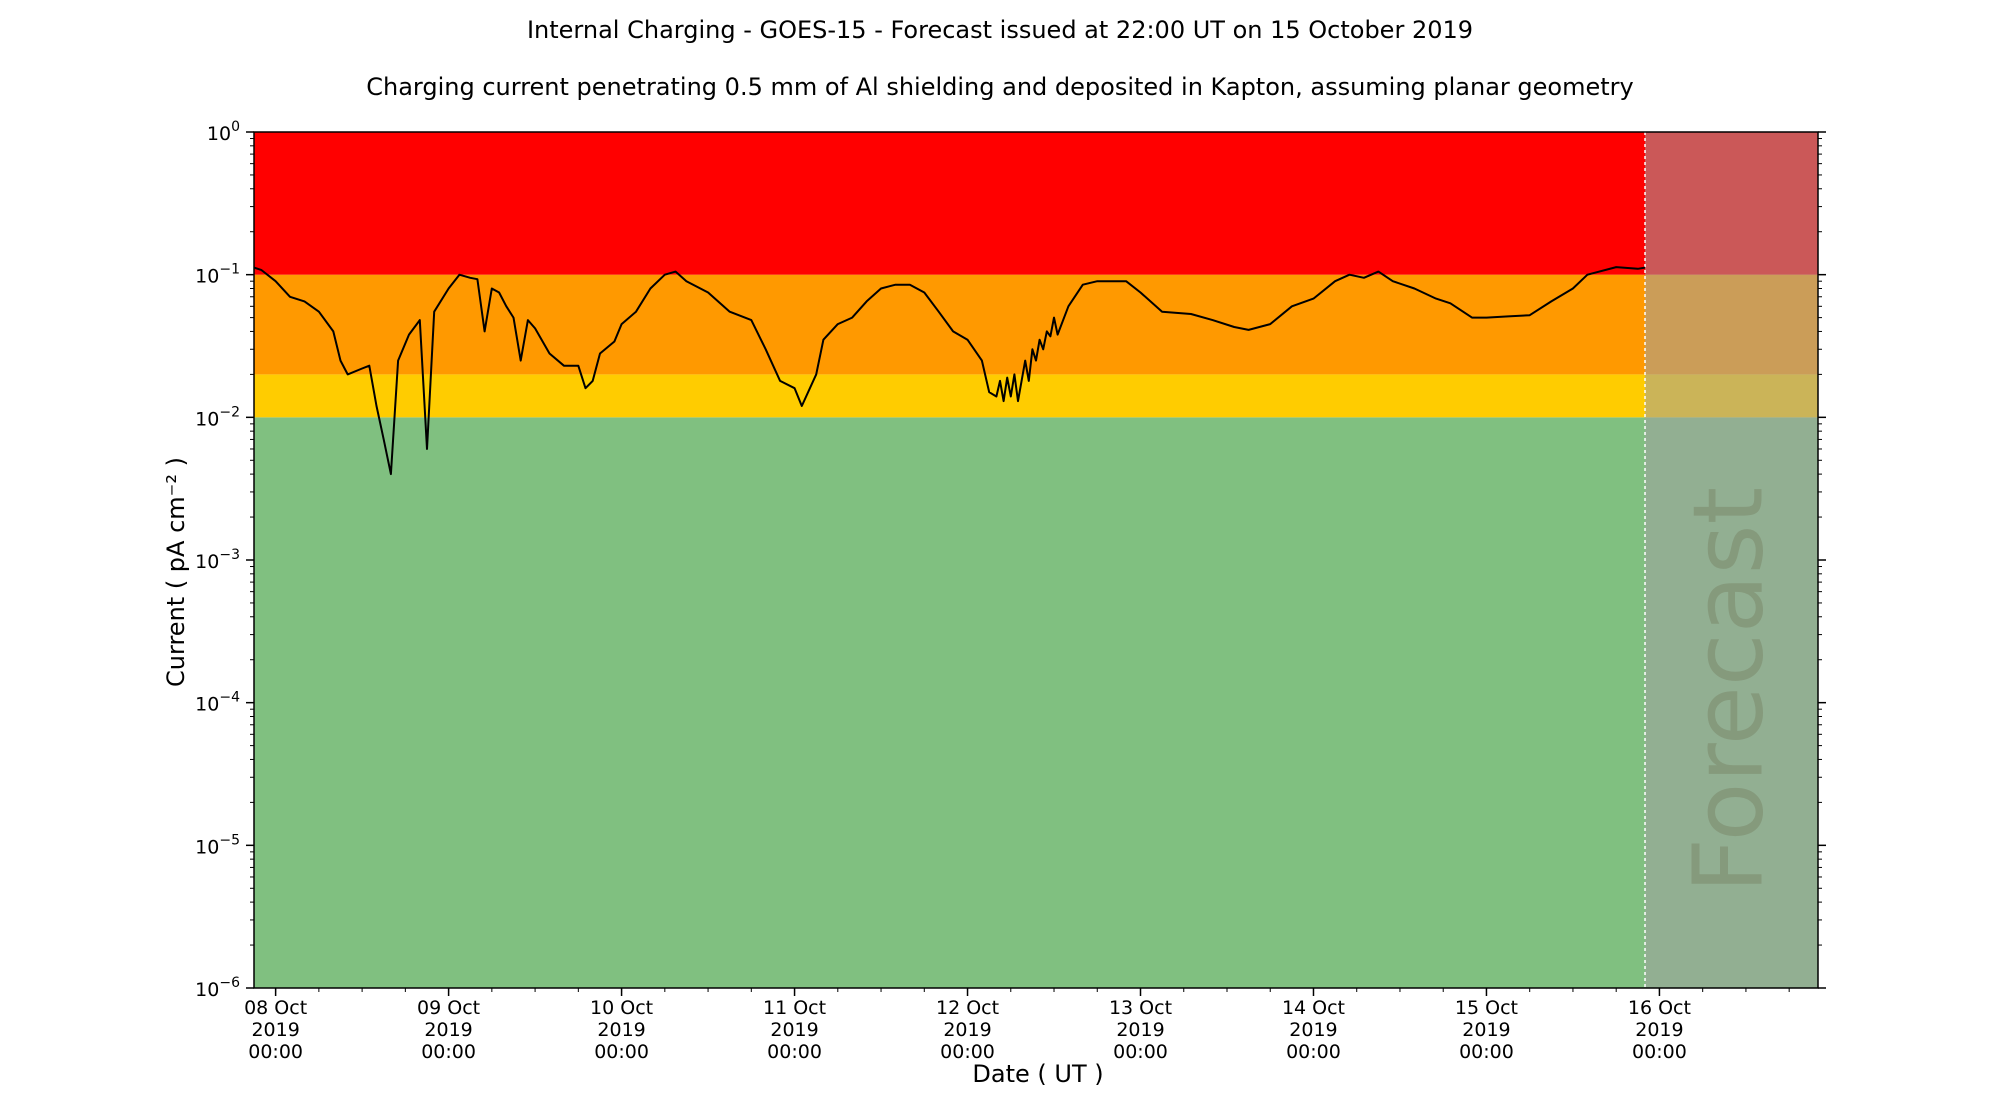  What do you see at coordinates (448, 1008) in the screenshot?
I see `x-tick-label: 09 Oct` at bounding box center [448, 1008].